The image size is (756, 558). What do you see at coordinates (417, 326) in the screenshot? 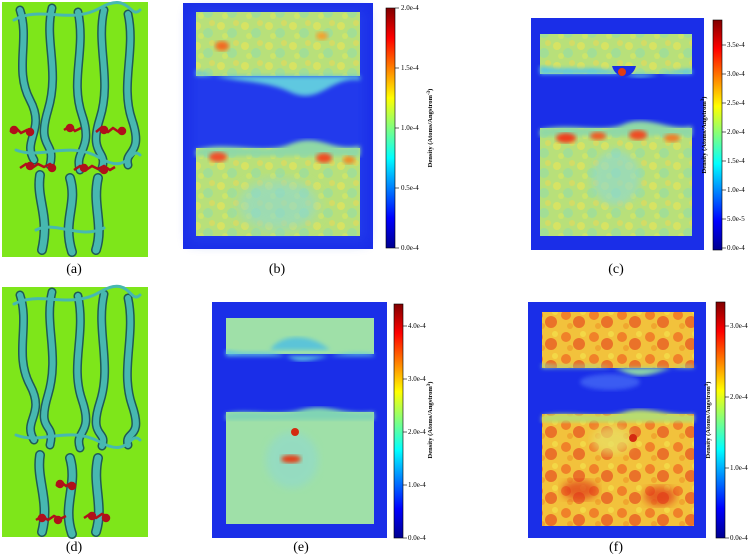
I see `tick-label: 4.0e-4` at bounding box center [417, 326].